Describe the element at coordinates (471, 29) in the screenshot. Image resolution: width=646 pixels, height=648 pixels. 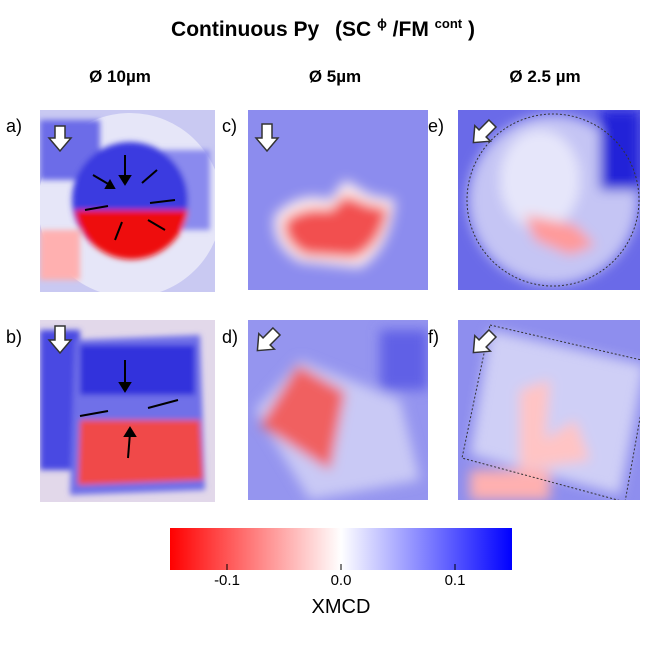
I see `title-close: )` at that location.